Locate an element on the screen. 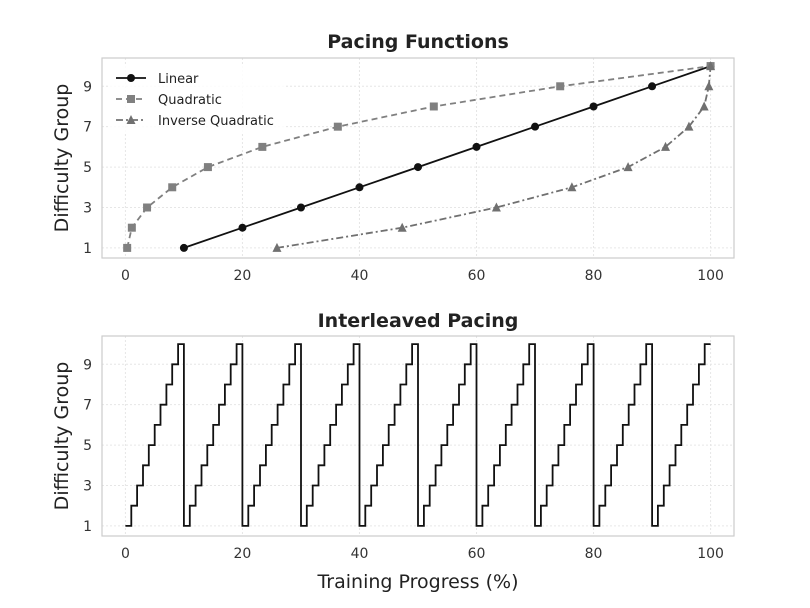 The width and height of the screenshot is (810, 608). chart-title: Pacing Functions is located at coordinates (418, 42).